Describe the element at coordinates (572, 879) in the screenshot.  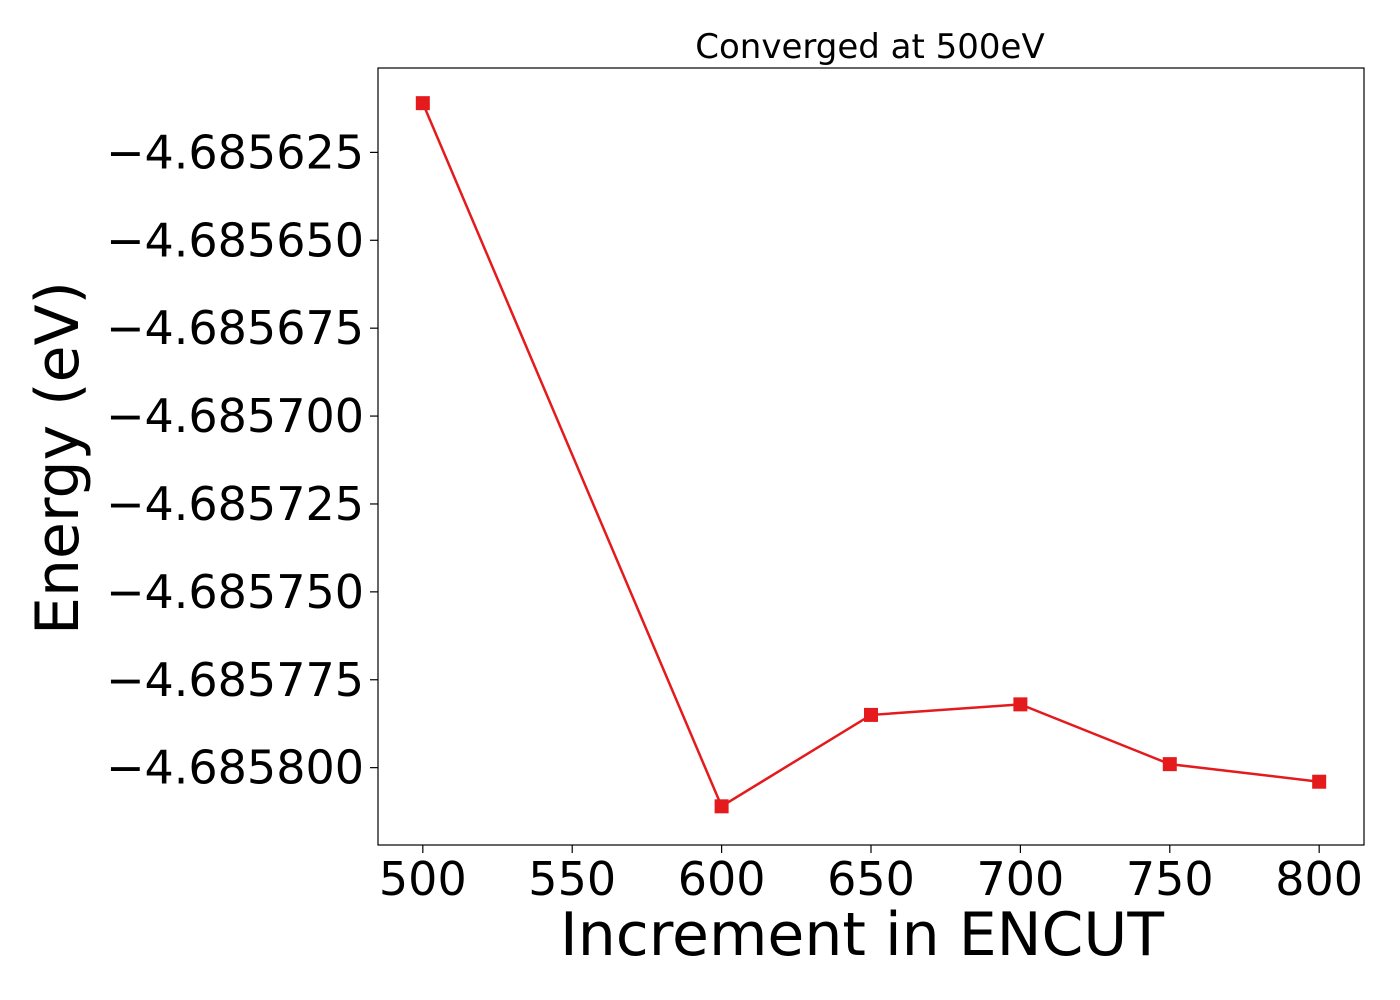
I see `x-tick-label: 550` at that location.